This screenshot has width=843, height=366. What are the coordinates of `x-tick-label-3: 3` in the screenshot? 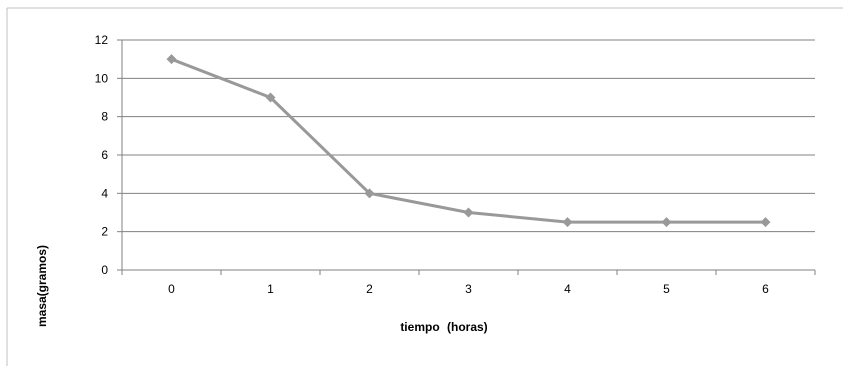 It's located at (468, 289).